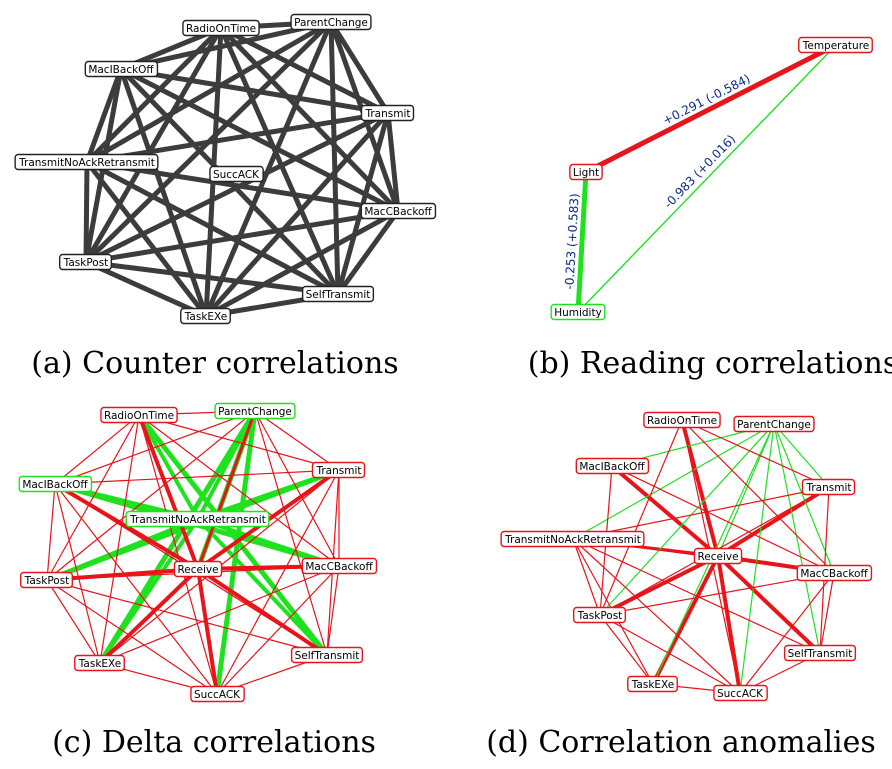 The height and width of the screenshot is (769, 892). Describe the element at coordinates (77, 573) in the screenshot. I see `edge-mbo-te` at that location.